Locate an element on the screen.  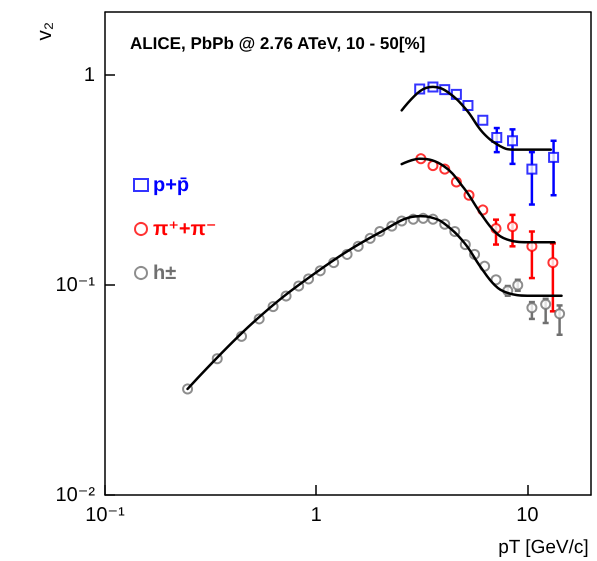
y-tick-label: 10⁻² is located at coordinates (76, 495).